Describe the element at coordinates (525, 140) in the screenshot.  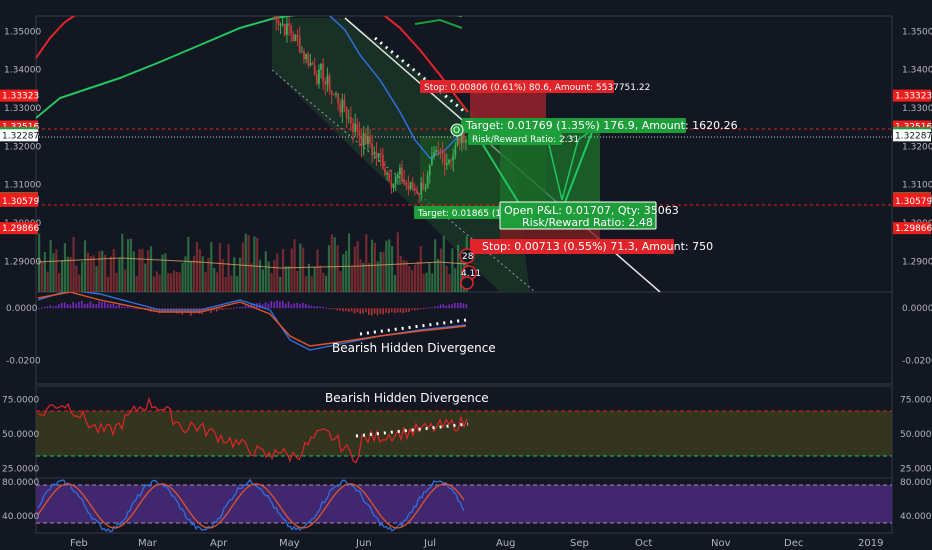
I see `trade2-rr-text: Risk/Reward Ratio: 2.31` at that location.